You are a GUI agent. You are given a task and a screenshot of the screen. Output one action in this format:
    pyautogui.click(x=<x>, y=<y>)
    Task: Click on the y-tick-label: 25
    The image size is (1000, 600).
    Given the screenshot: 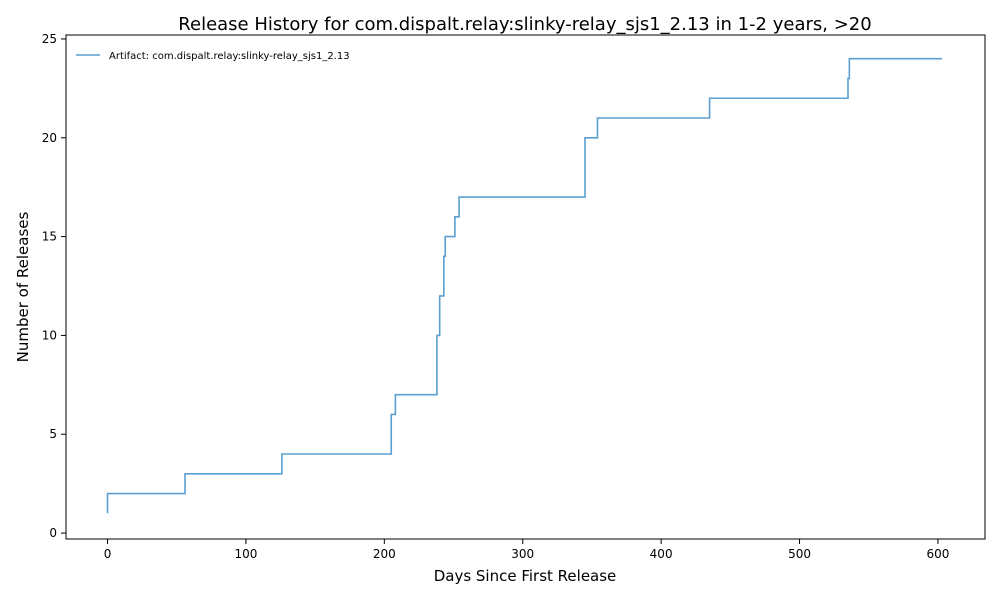 What is the action you would take?
    pyautogui.click(x=49, y=39)
    